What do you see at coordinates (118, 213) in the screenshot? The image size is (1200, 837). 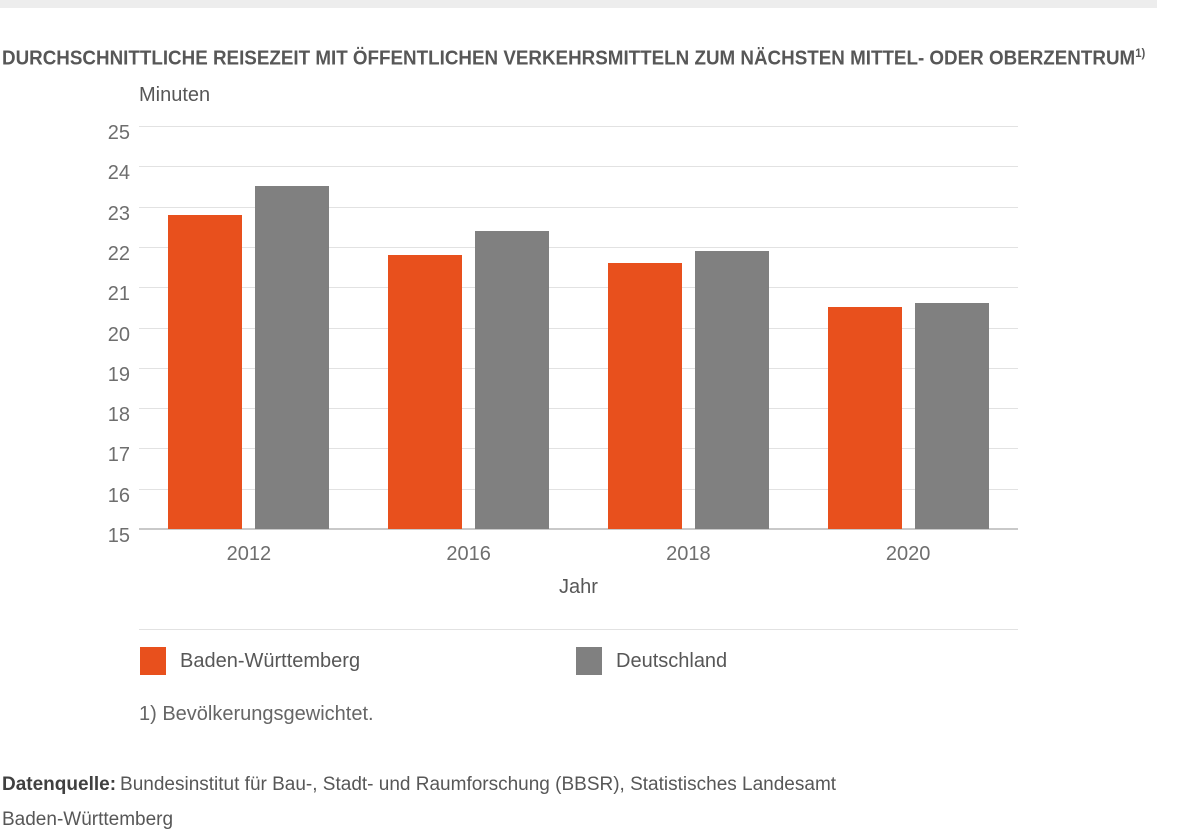 I see `y-tick-label: 23` at bounding box center [118, 213].